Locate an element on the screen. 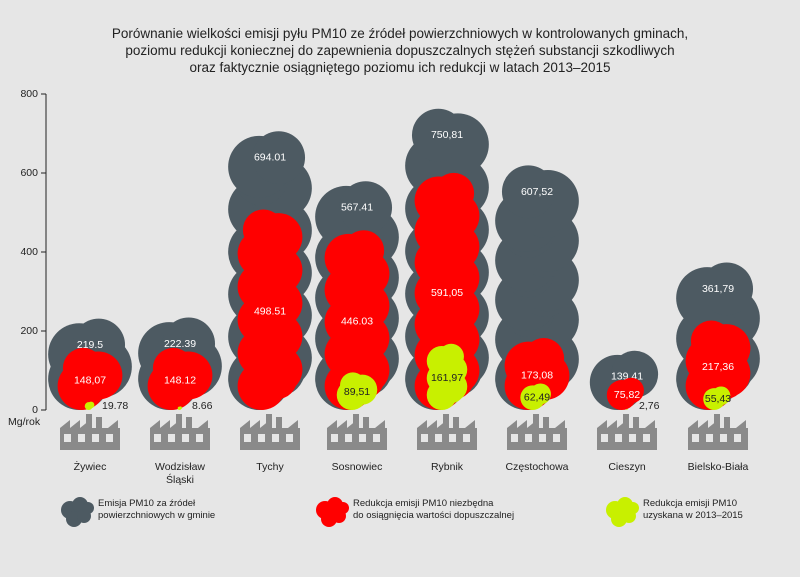 The height and width of the screenshot is (577, 800). x-tick-label: Cieszyn is located at coordinates (627, 467).